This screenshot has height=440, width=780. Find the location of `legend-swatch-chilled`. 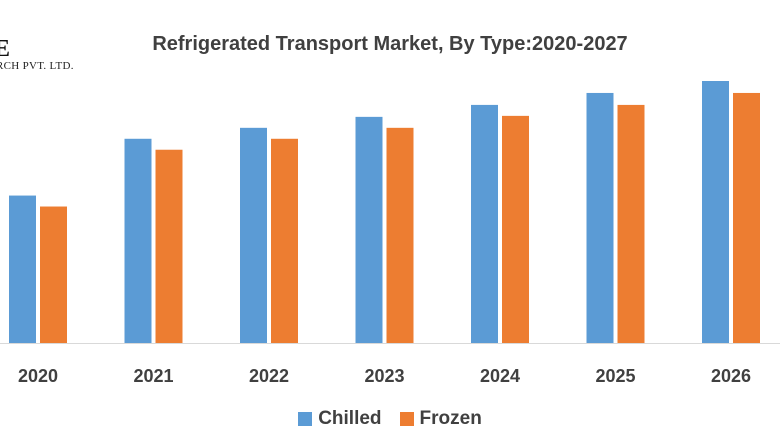

legend-swatch-chilled is located at coordinates (305, 419).